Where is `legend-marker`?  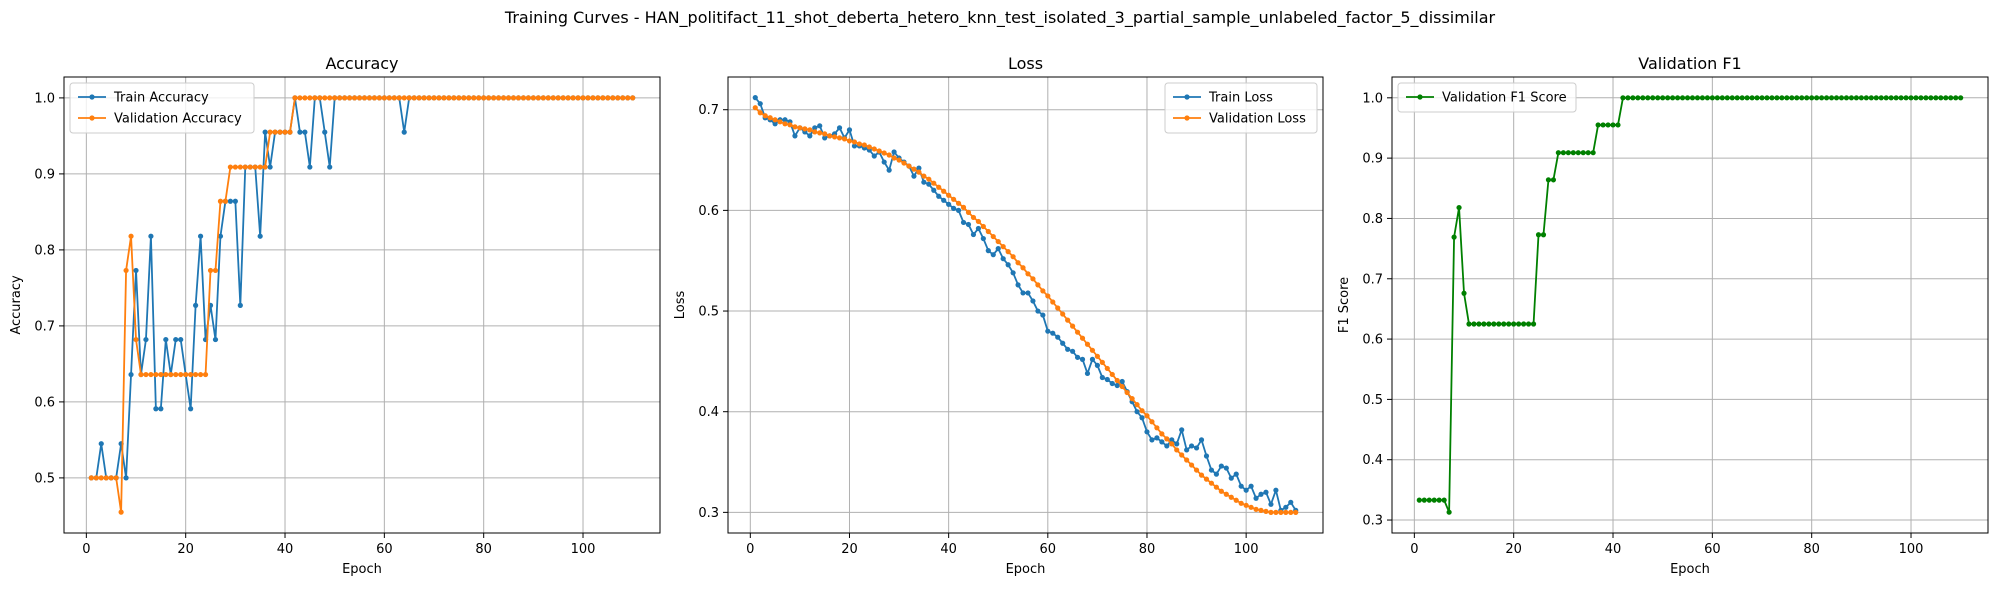 legend-marker is located at coordinates (1187, 118).